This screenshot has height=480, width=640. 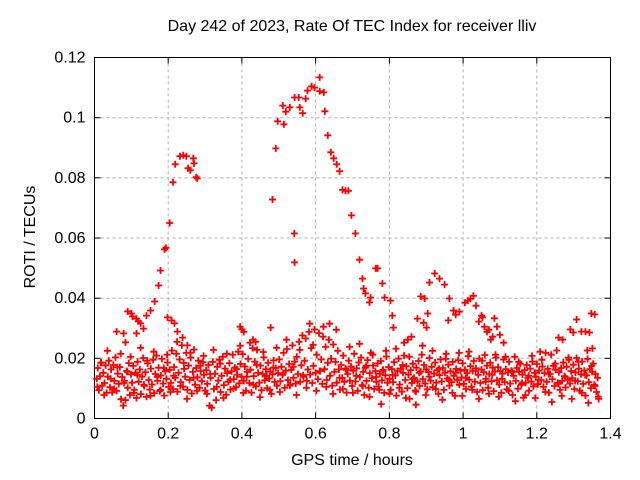 What do you see at coordinates (81, 419) in the screenshot?
I see `y-tick-label: 0` at bounding box center [81, 419].